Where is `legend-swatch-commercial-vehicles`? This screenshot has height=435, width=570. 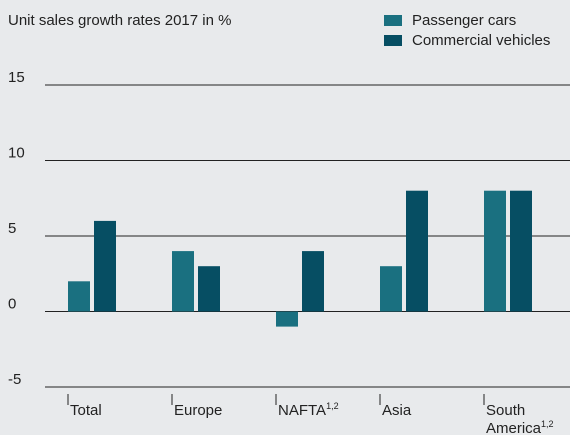 legend-swatch-commercial-vehicles is located at coordinates (393, 40).